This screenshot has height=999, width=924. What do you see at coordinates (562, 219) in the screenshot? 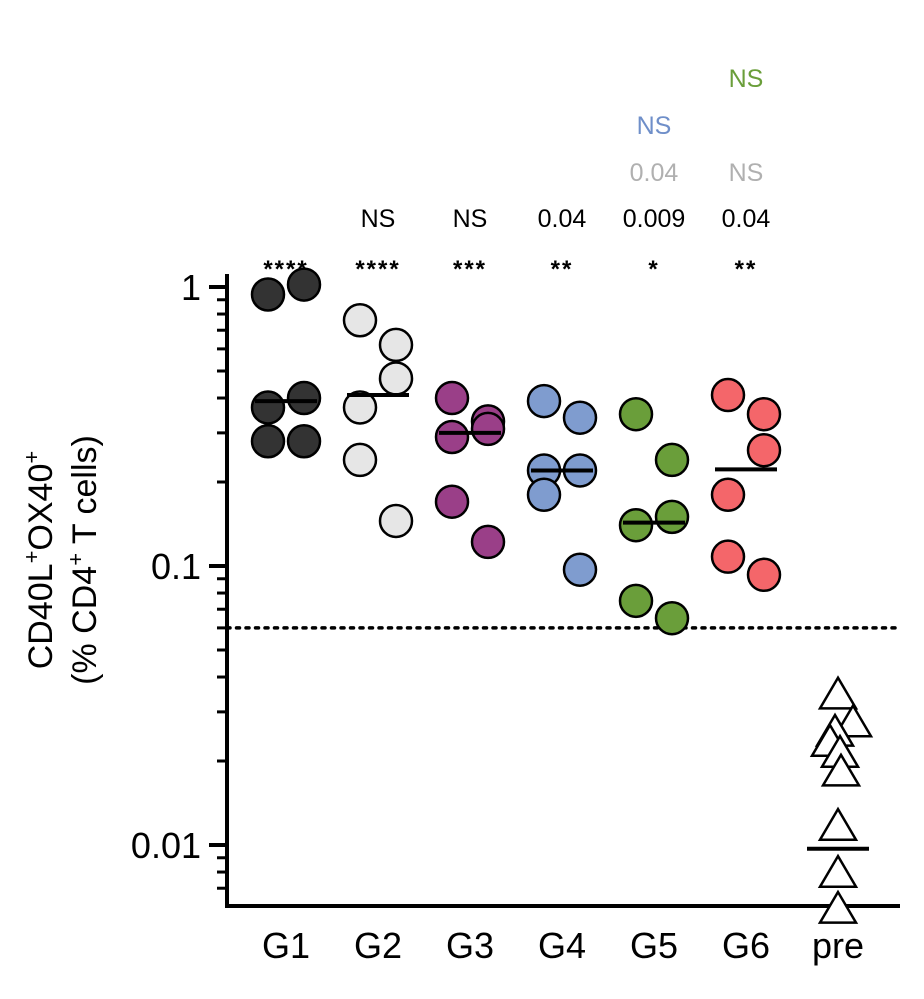
I see `annotation-row-black-G4: 0.04` at bounding box center [562, 219].